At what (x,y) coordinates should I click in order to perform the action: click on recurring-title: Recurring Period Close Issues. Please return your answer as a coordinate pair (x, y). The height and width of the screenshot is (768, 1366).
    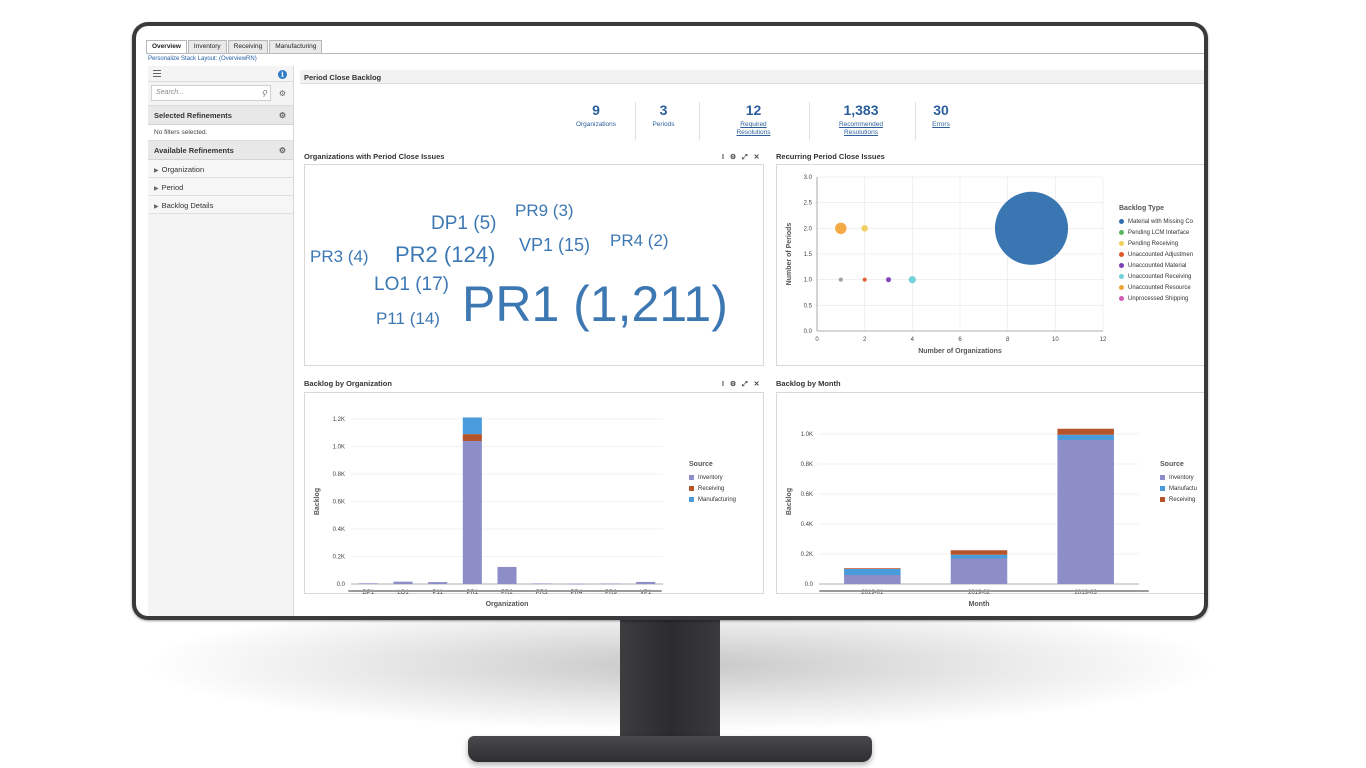
    Looking at the image, I should click on (830, 156).